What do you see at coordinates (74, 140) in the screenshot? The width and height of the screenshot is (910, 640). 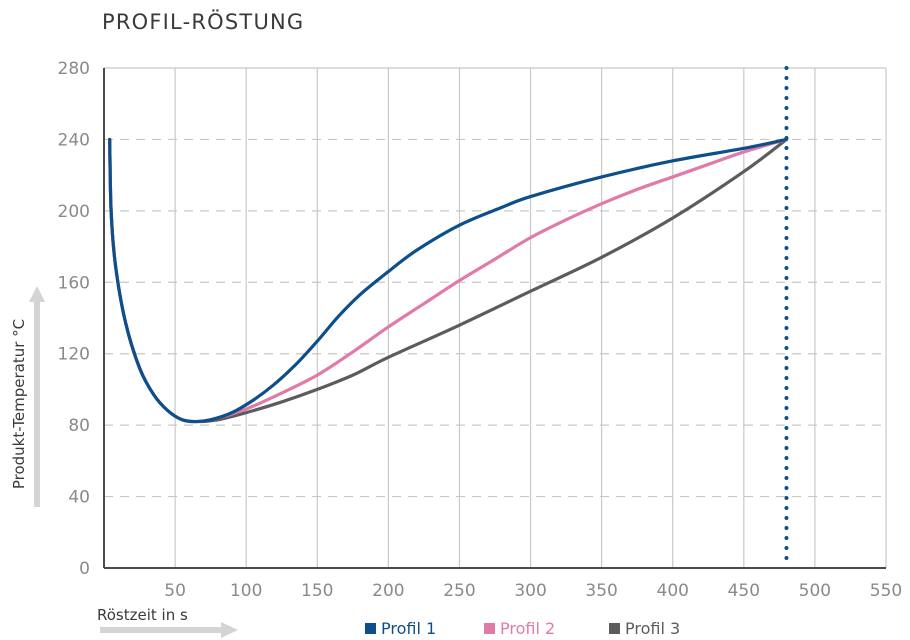 I see `y-tick-label: 240` at bounding box center [74, 140].